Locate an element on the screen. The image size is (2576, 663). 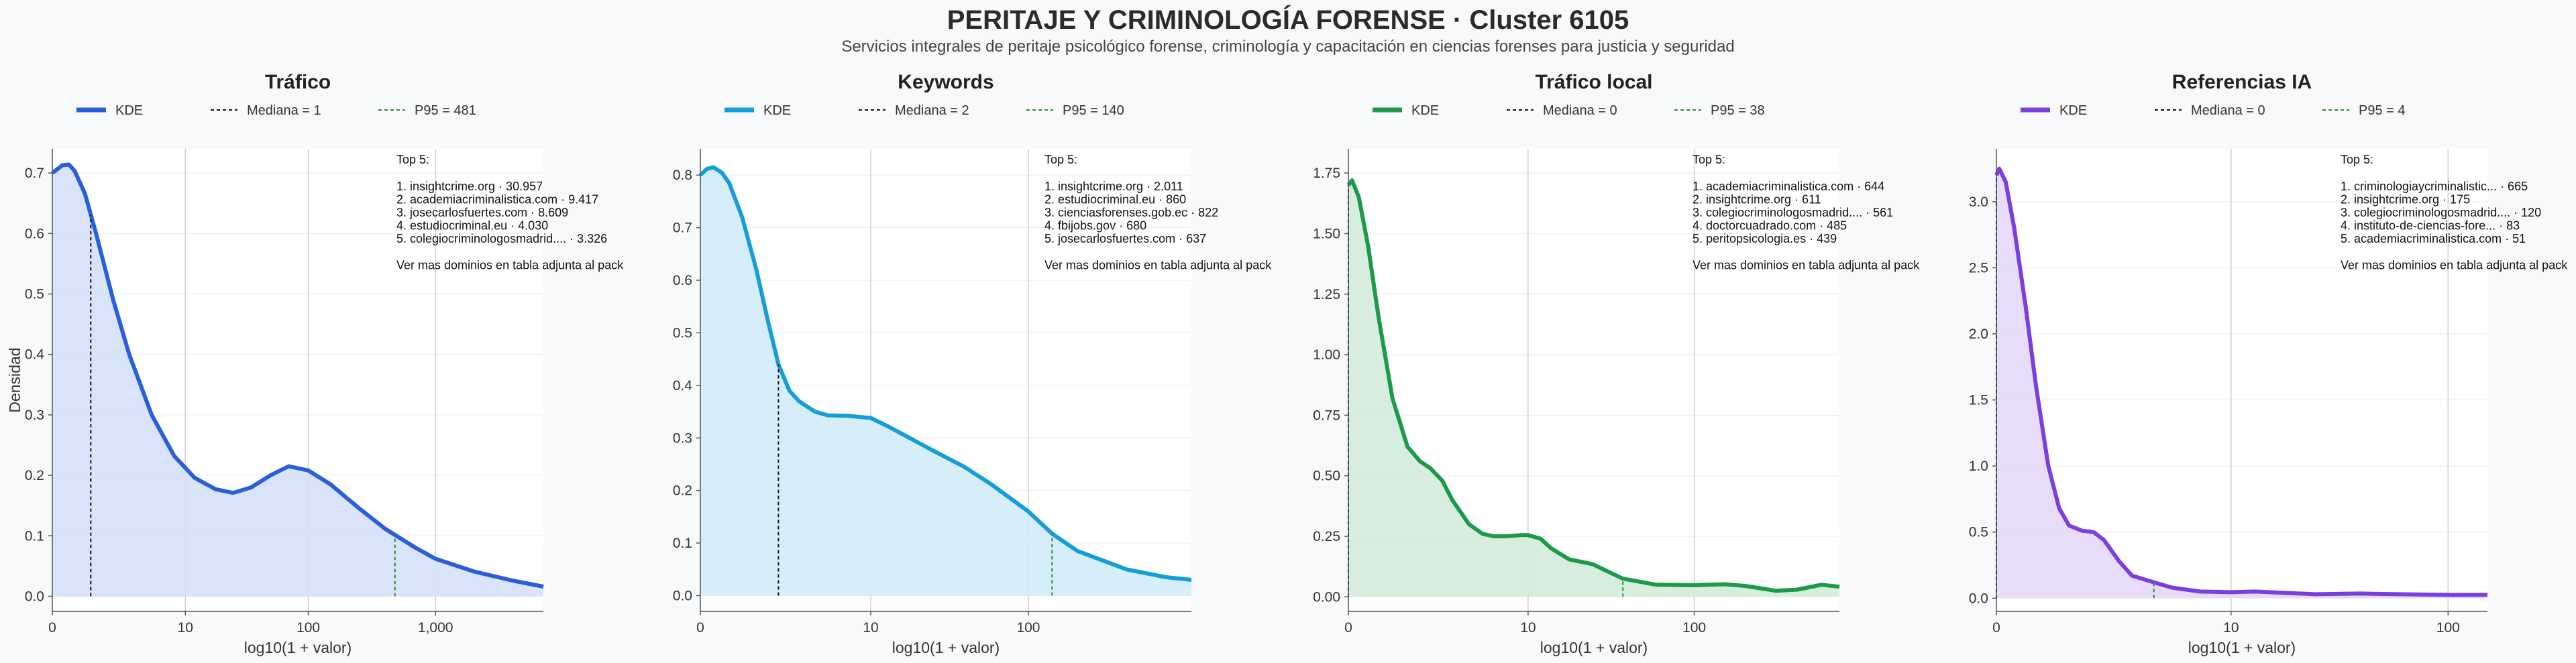
top5-item: 2. insightcrime.org · 175 is located at coordinates (2405, 200).